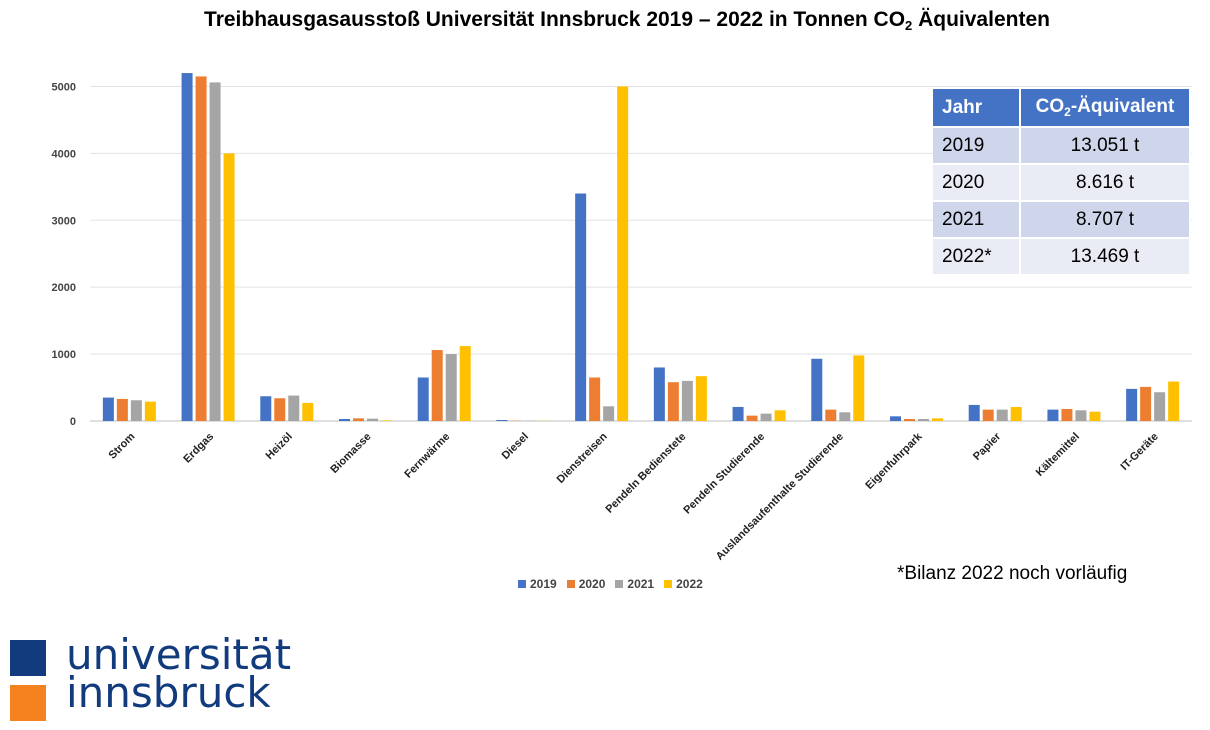  What do you see at coordinates (1105, 146) in the screenshot?
I see `summary-cell-value: 13.051 t` at bounding box center [1105, 146].